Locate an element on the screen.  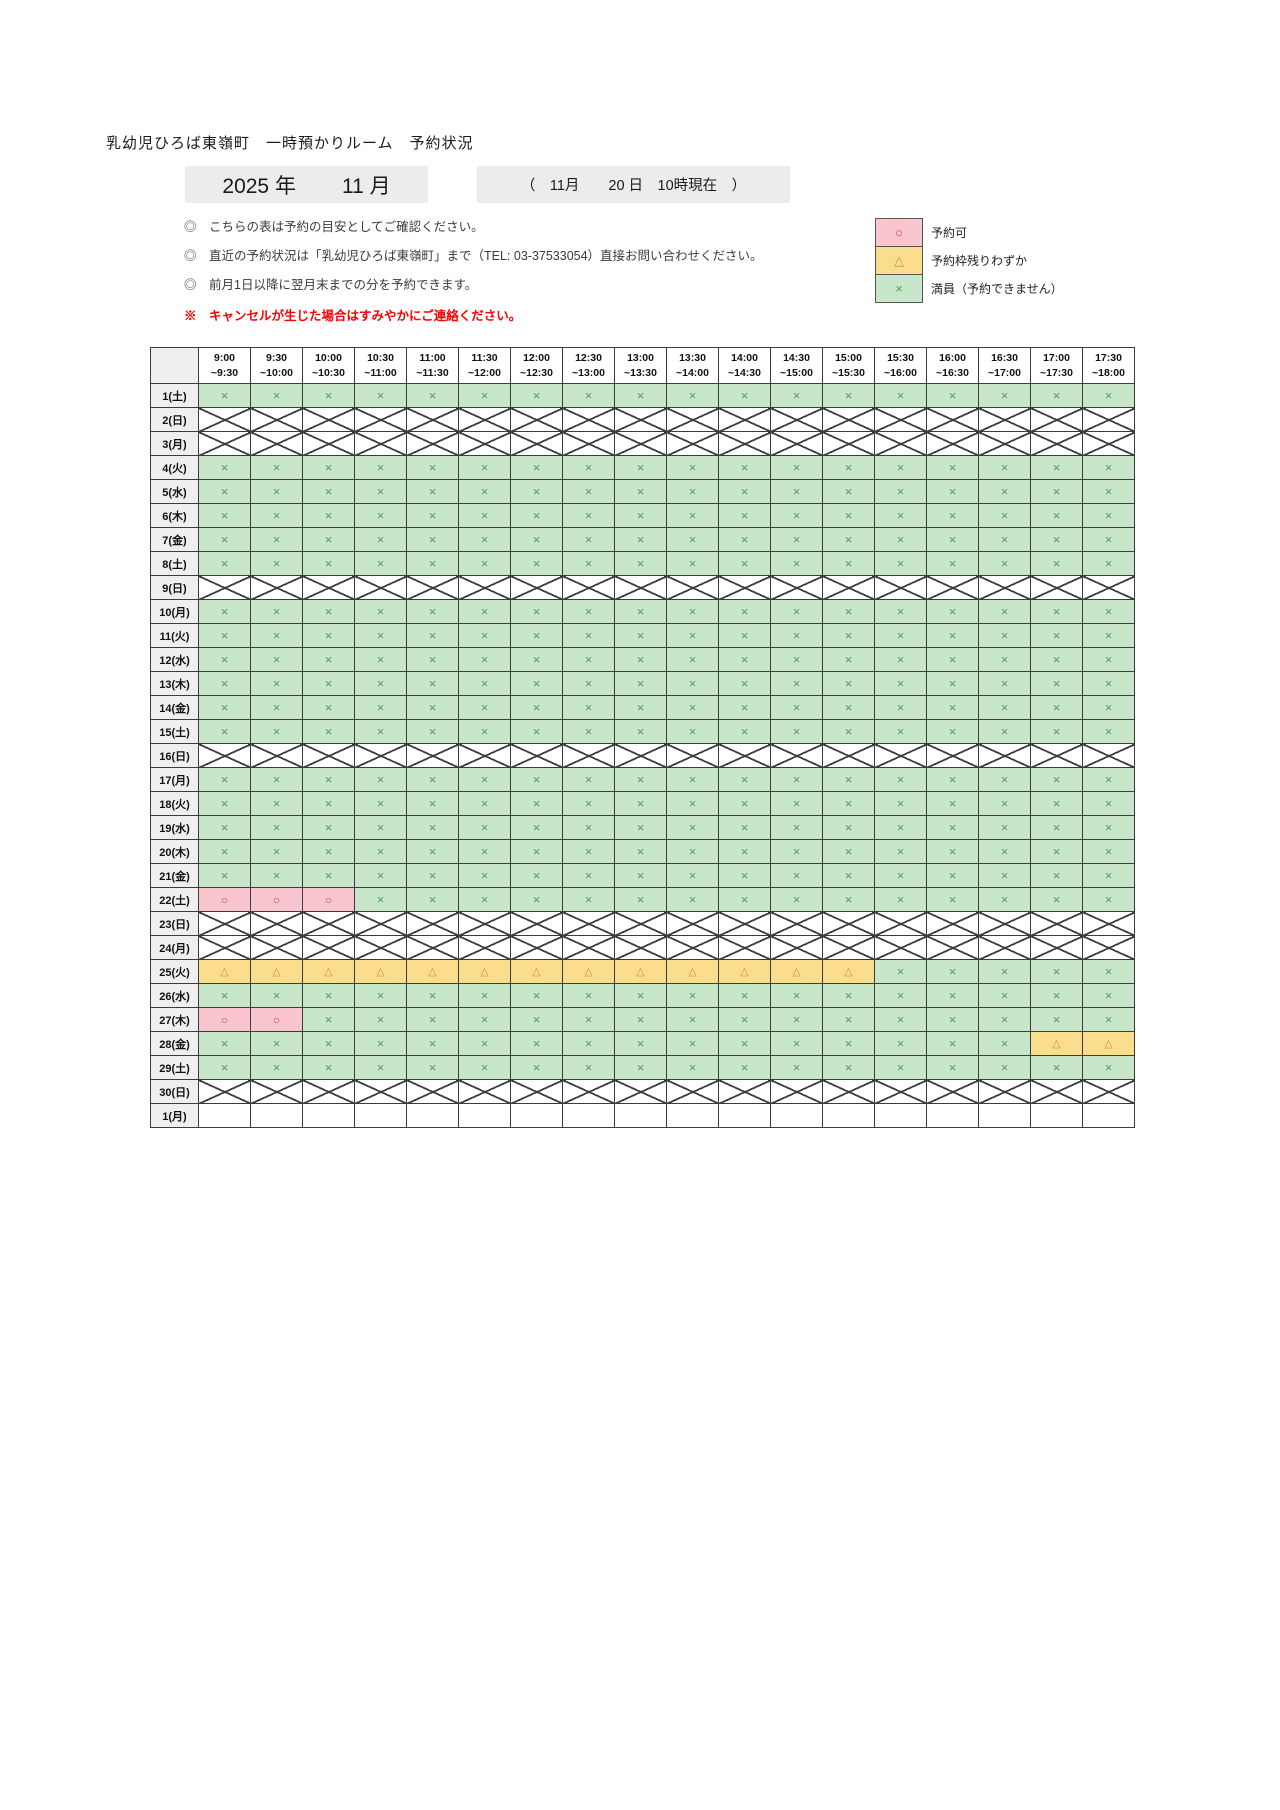
table-row: 15(土) × × × × × × × × × × × × × × × × × × is located at coordinates (642, 731).